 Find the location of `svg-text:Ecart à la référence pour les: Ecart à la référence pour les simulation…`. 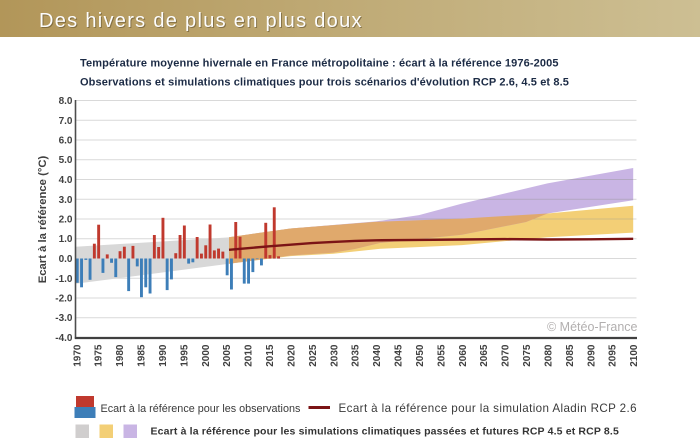

svg-text:Ecart à la référence pour les: Ecart à la référence pour les simulation… is located at coordinates (385, 432).